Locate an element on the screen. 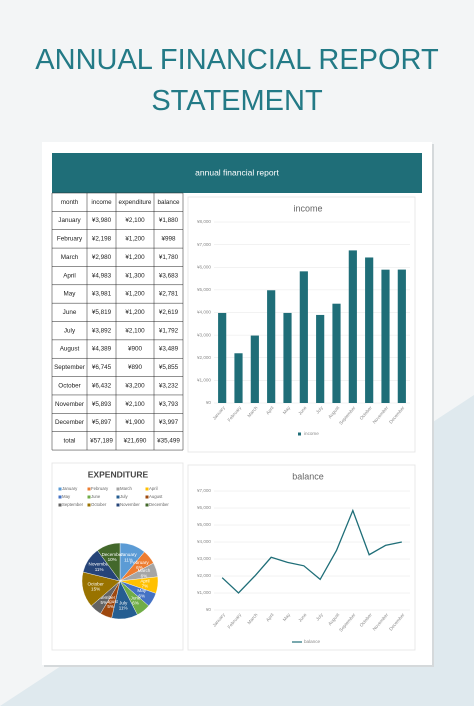  legend-label: October is located at coordinates (99, 504).